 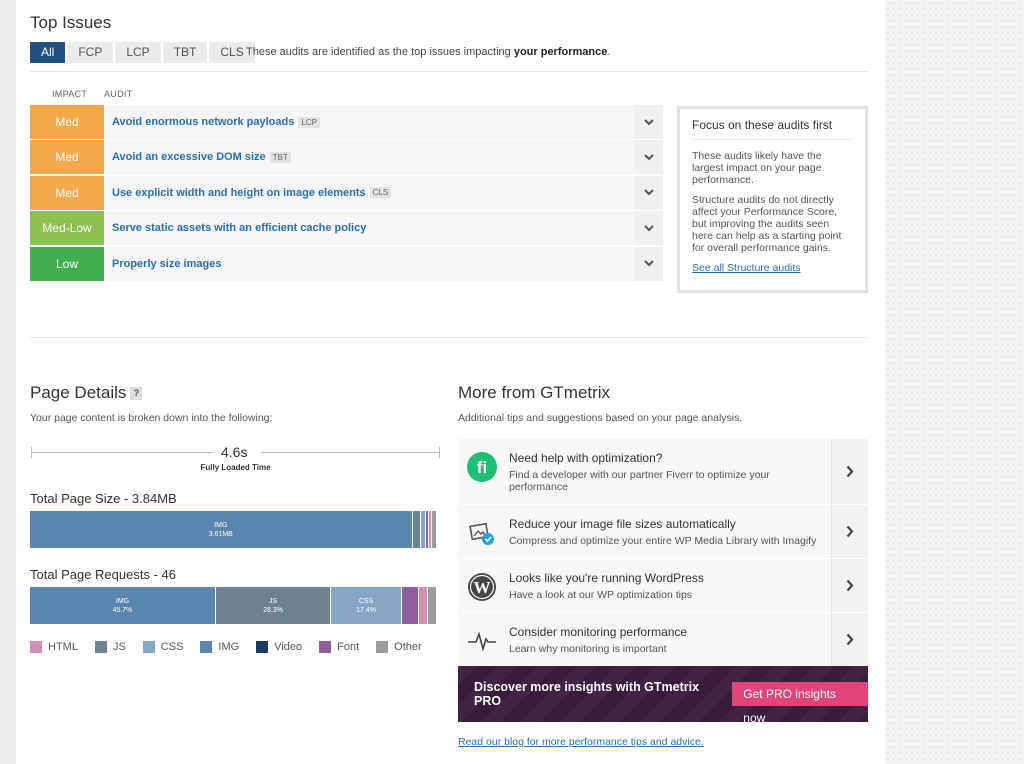 I want to click on audit-title: Avoid enormous network payloads LCP, so click(x=216, y=122).